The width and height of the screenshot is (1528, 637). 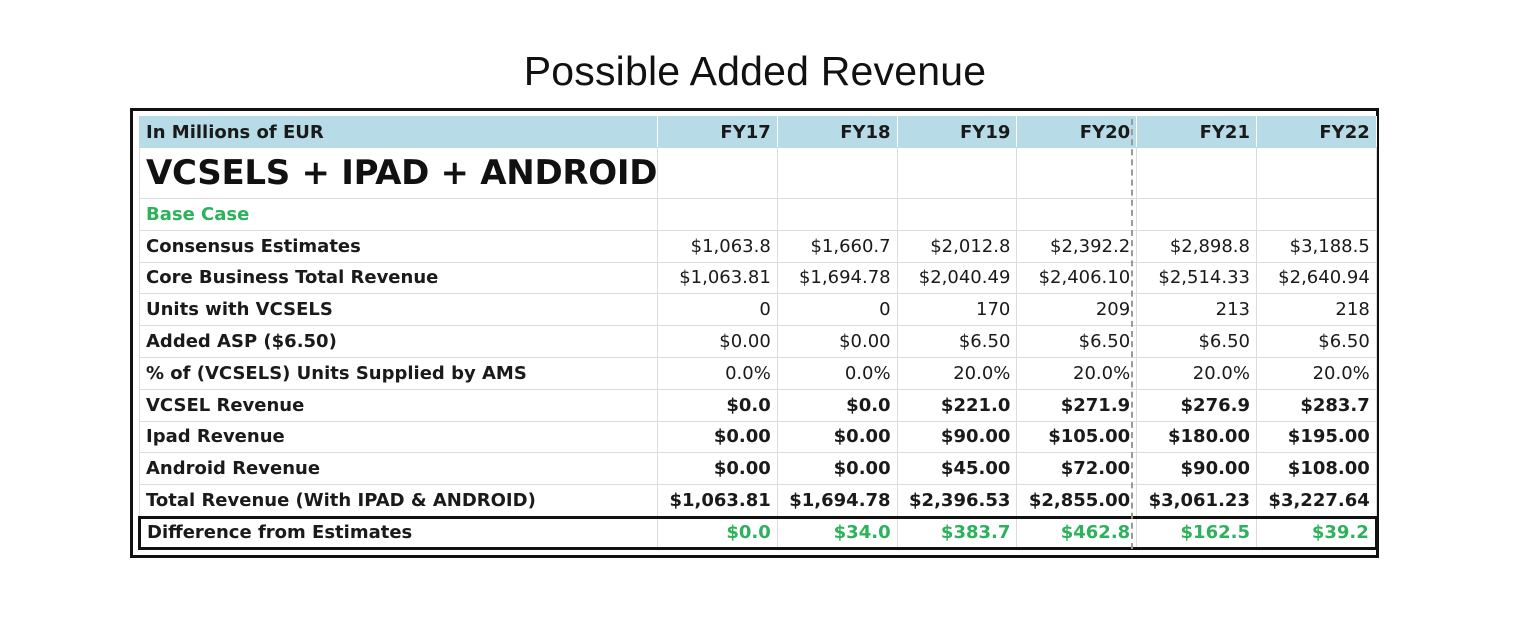 I want to click on row-label: % of (VCSELS) Units Supplied by AMS, so click(x=398, y=373).